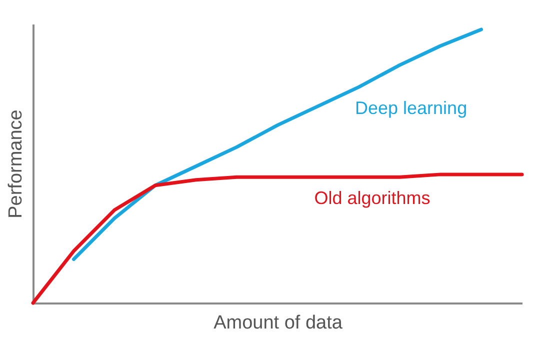  I want to click on series-label: Deep learning, so click(411, 108).